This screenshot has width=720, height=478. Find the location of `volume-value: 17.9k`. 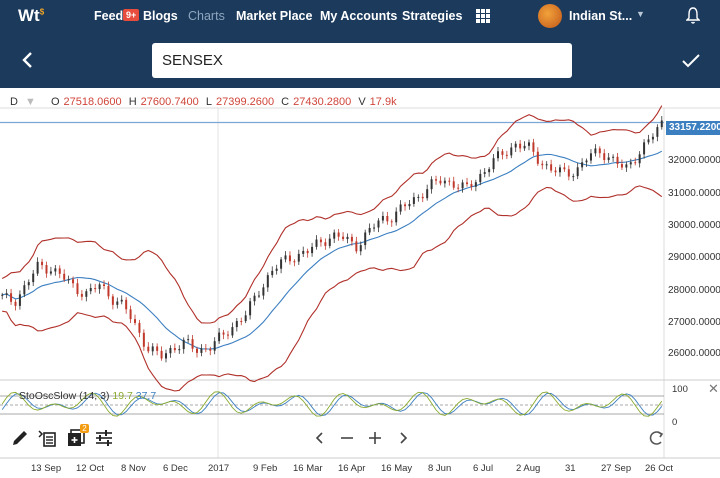

volume-value: 17.9k is located at coordinates (383, 102).